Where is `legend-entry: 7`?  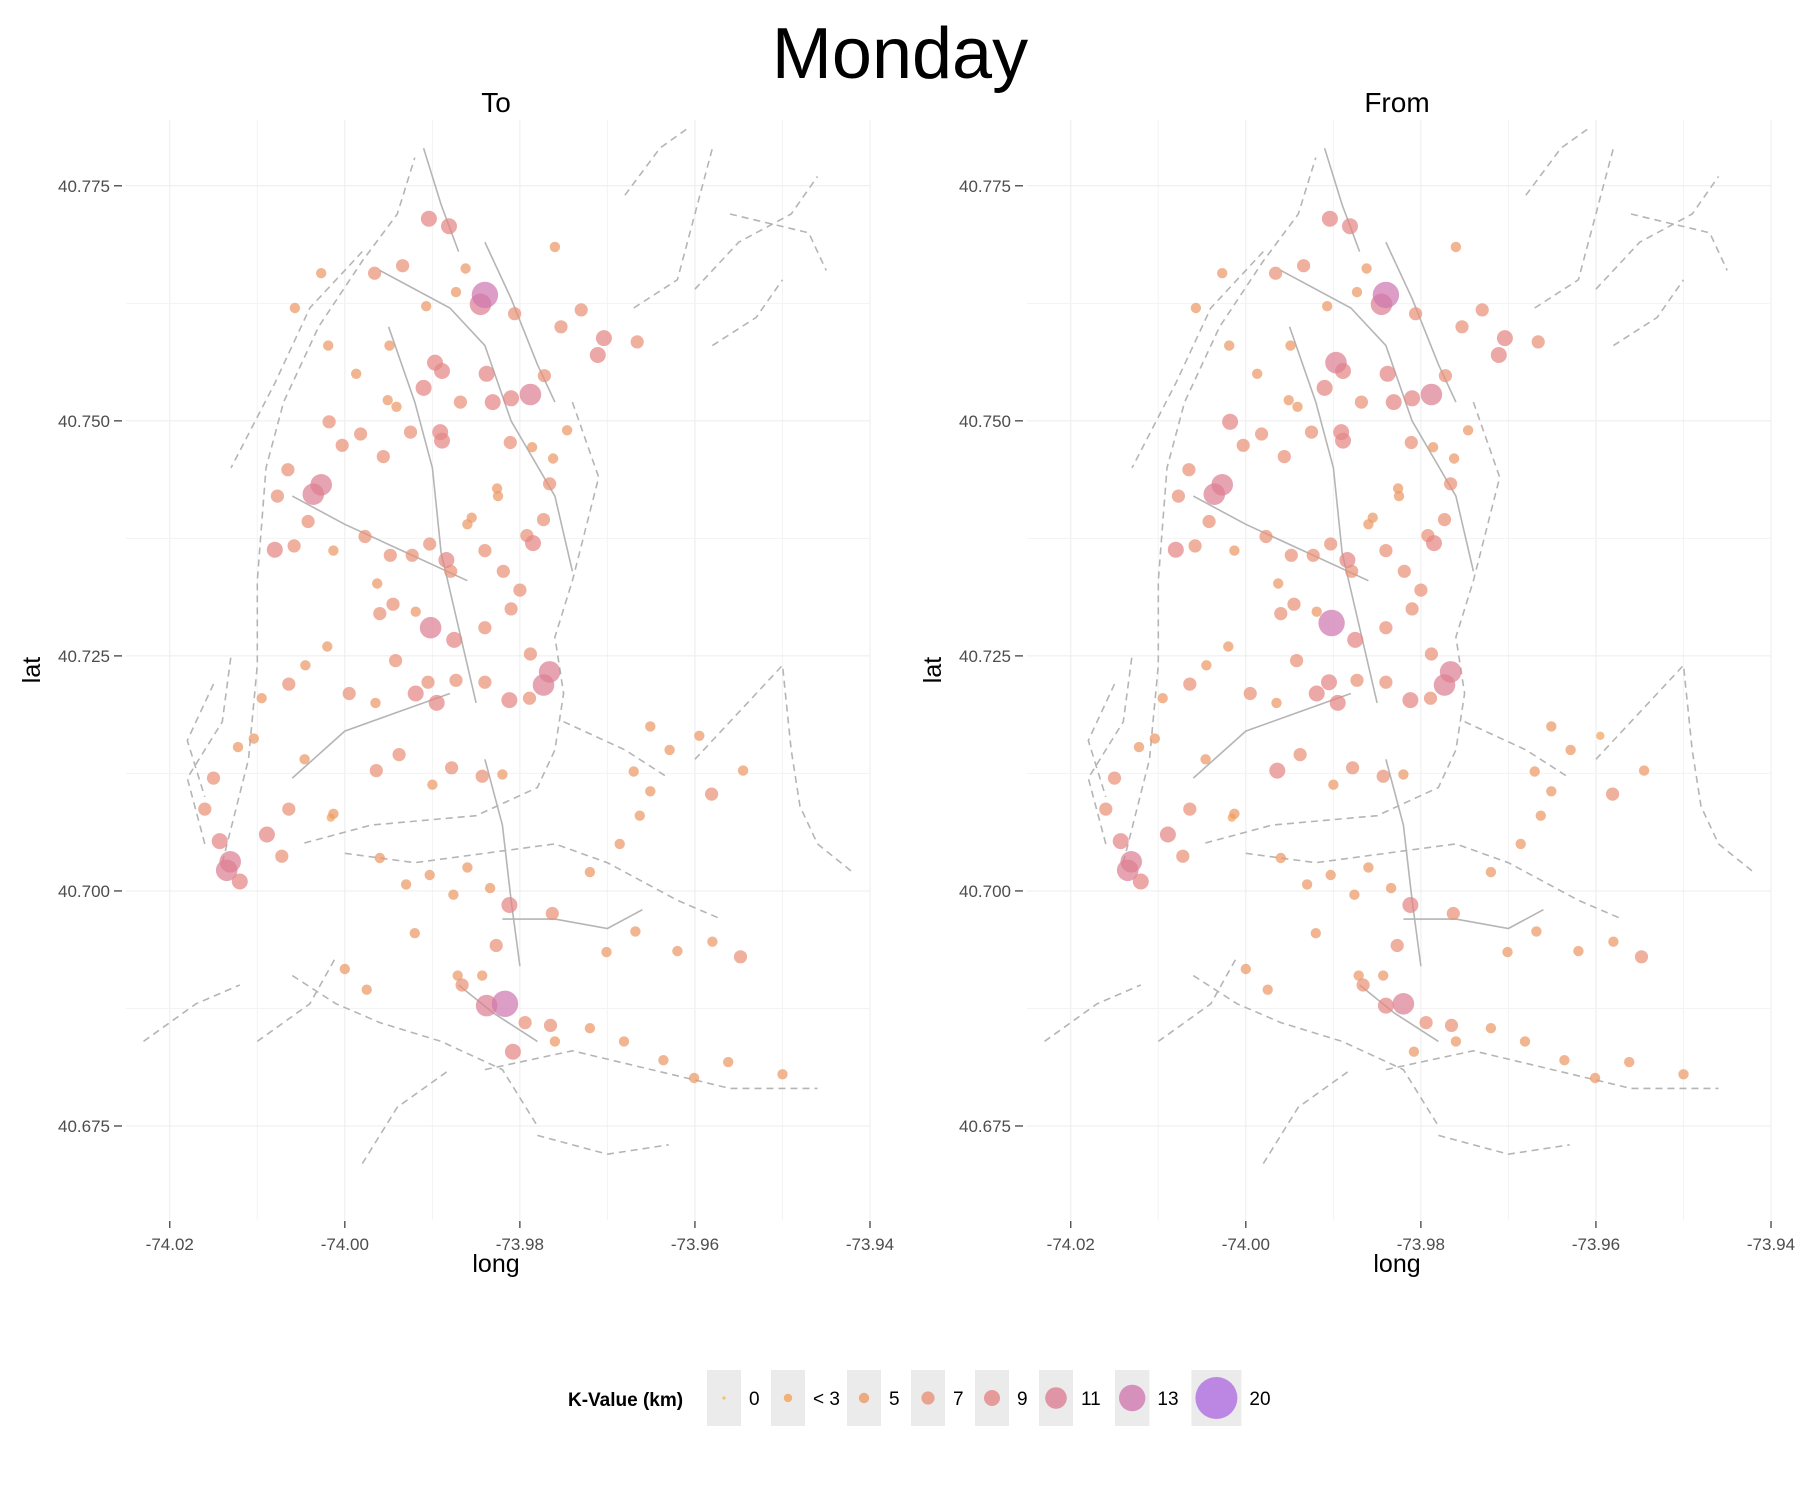 legend-entry: 7 is located at coordinates (937, 1398).